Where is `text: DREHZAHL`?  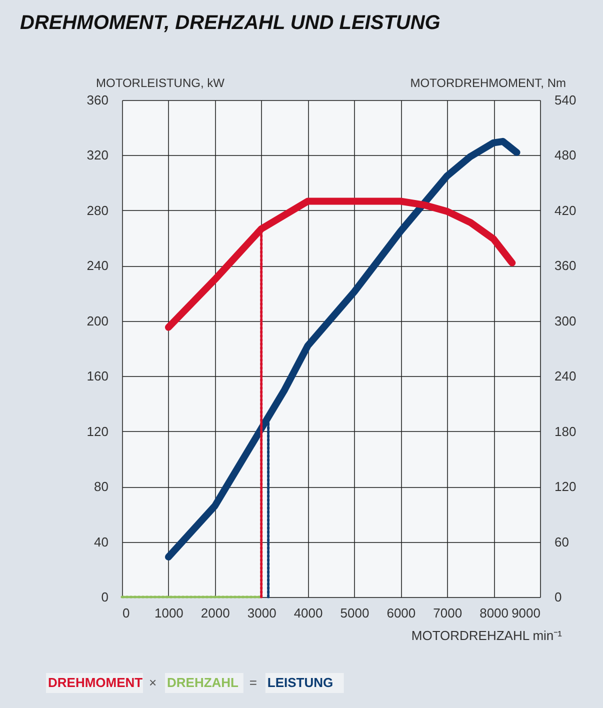 text: DREHZAHL is located at coordinates (203, 682).